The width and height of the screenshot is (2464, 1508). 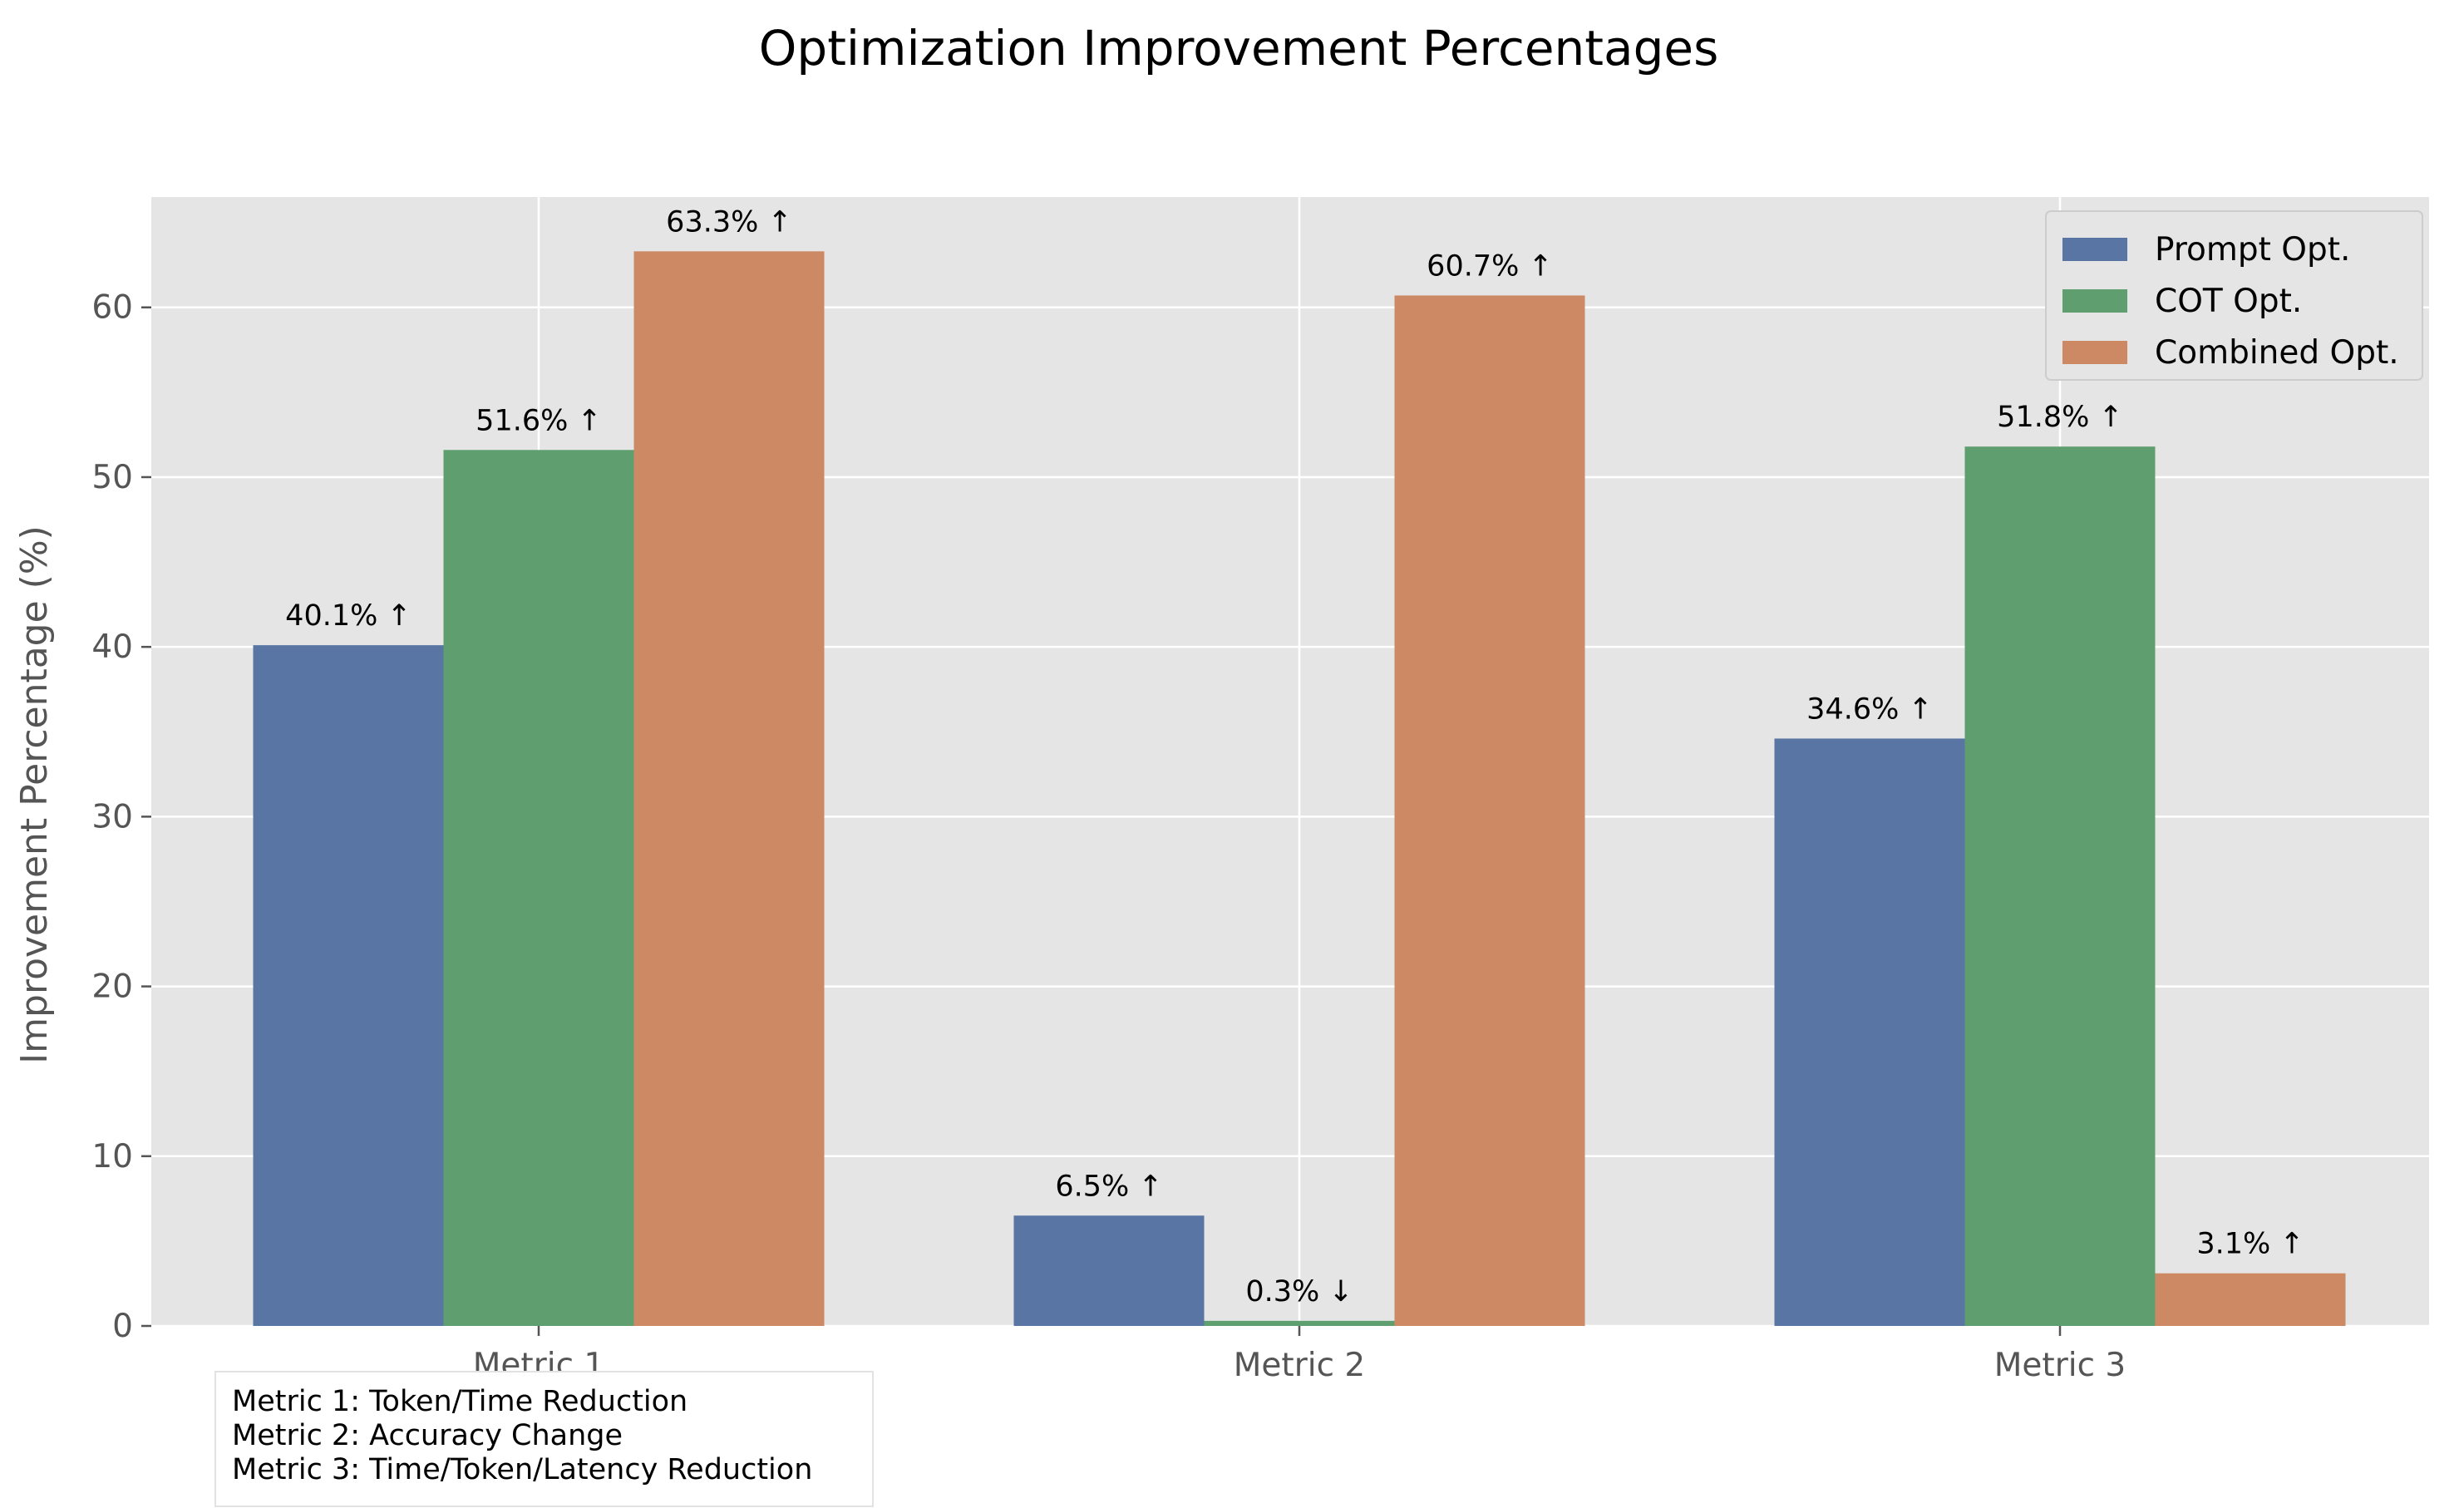 I want to click on y-tick-label: 50, so click(x=112, y=477).